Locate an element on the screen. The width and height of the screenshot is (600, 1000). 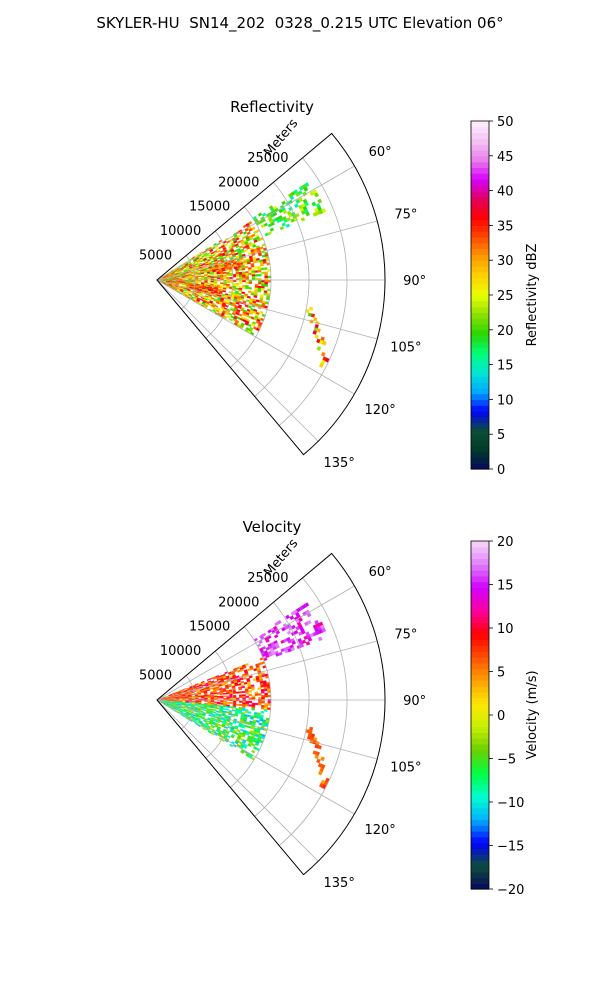
velocity-echo-field is located at coordinates (243, 696).